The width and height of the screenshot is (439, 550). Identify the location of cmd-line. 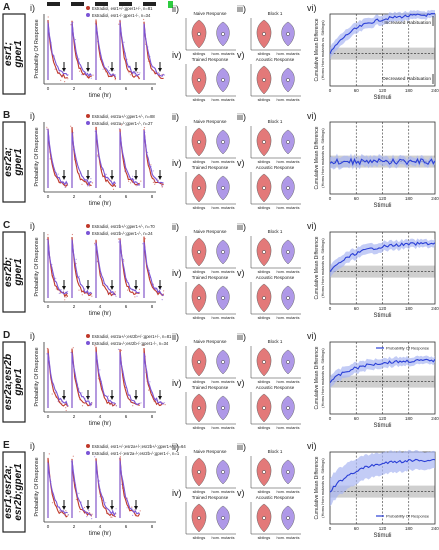
(382, 371).